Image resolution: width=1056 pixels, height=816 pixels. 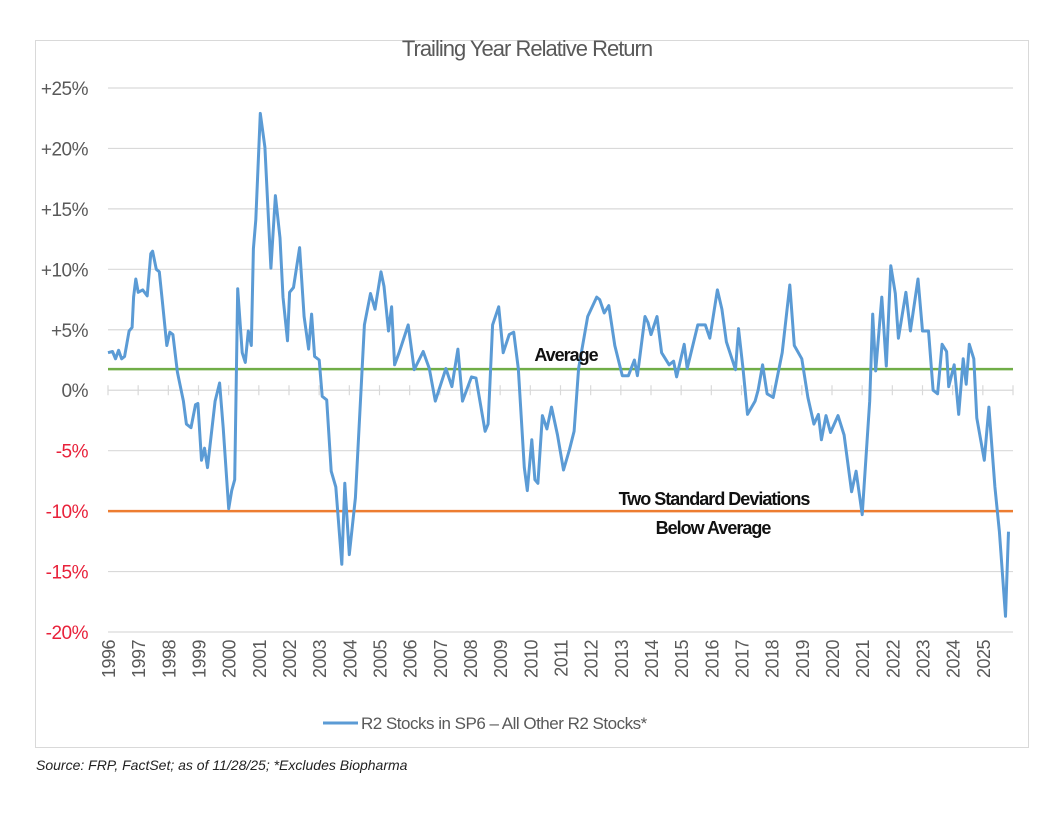 I want to click on x-tick-label: 2025, so click(x=984, y=659).